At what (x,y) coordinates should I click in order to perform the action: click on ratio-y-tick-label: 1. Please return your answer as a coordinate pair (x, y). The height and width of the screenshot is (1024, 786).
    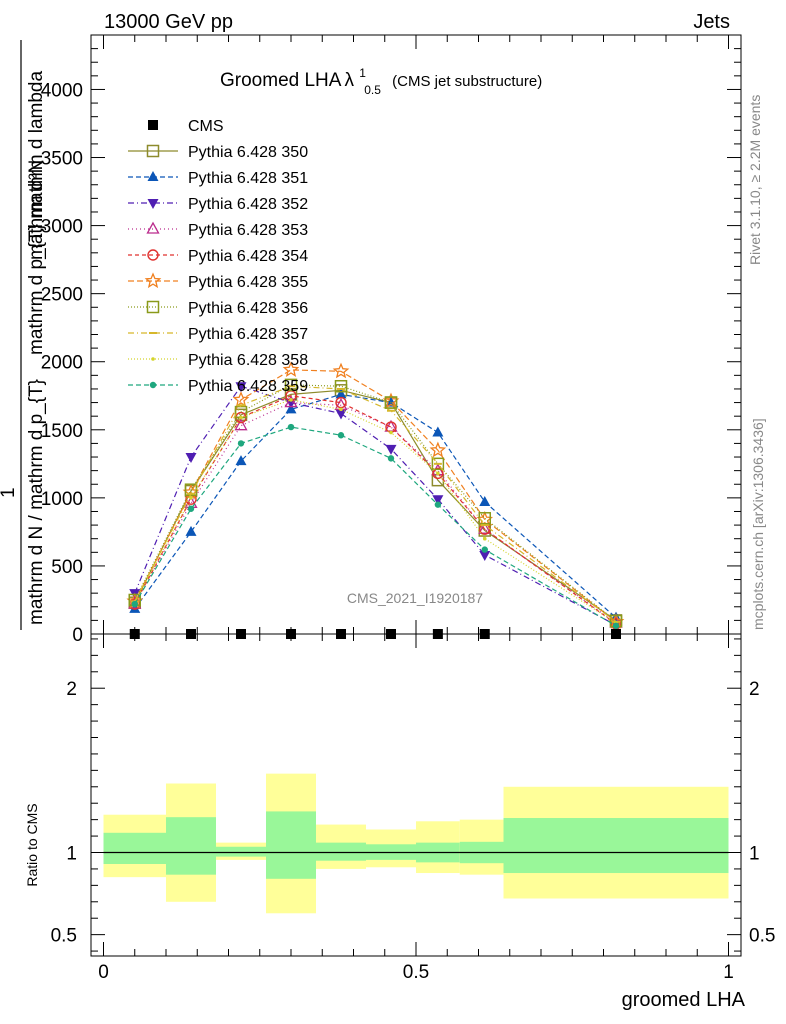
    Looking at the image, I should click on (71, 854).